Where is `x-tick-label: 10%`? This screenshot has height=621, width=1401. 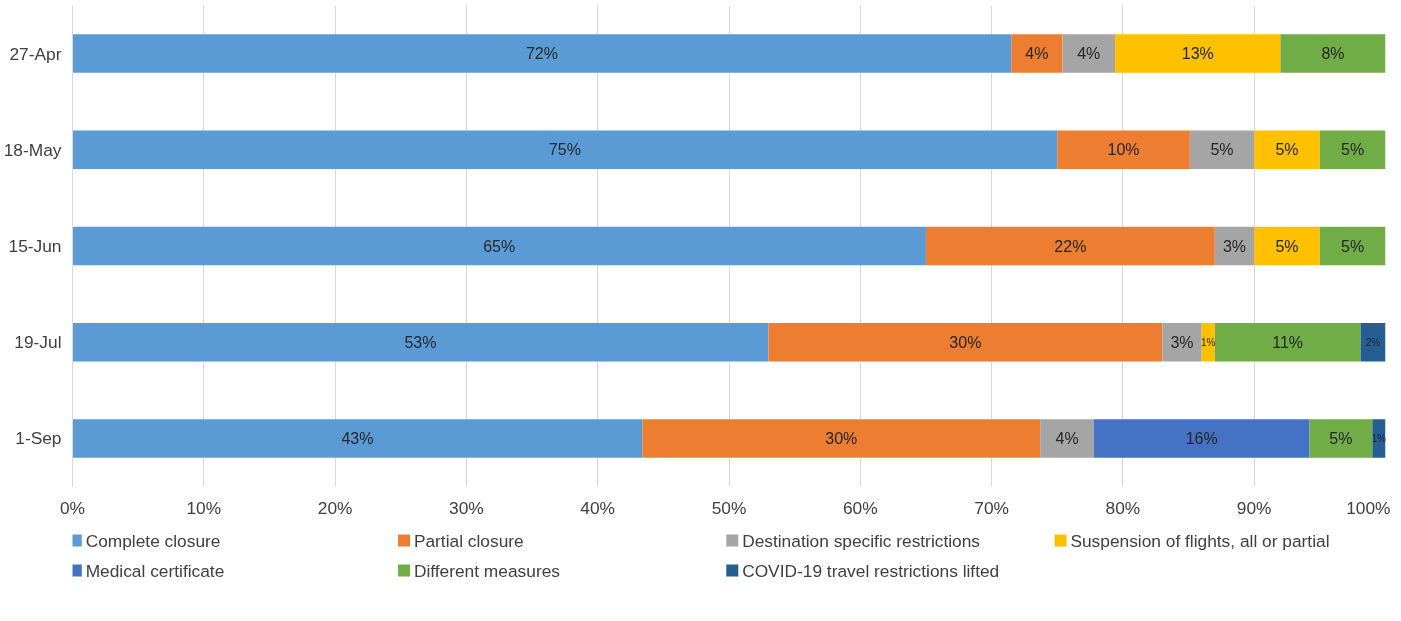
x-tick-label: 10% is located at coordinates (204, 507).